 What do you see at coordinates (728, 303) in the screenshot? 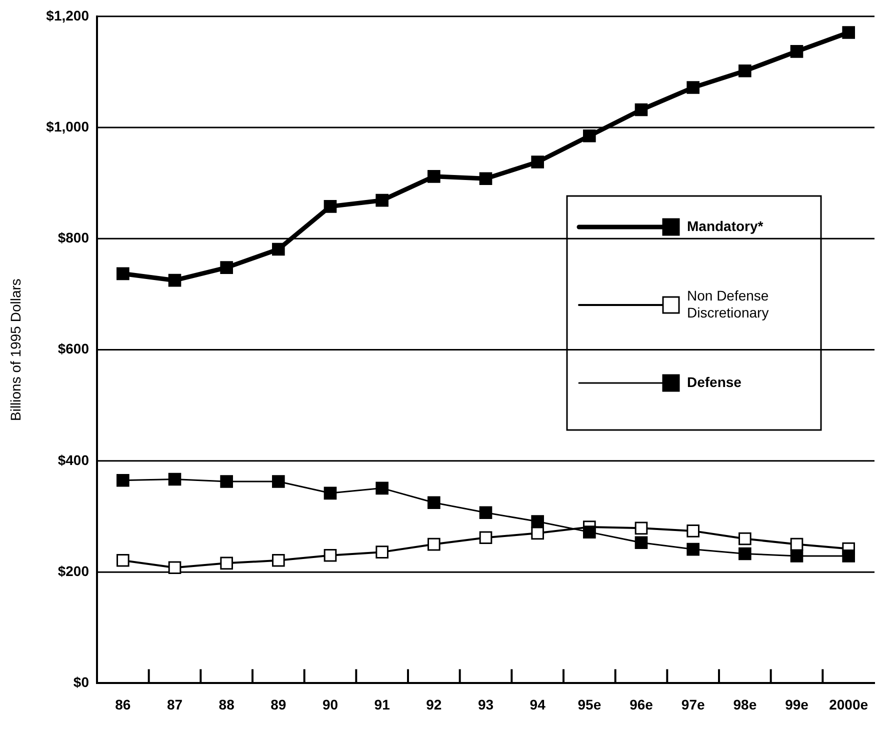
I see `legend-label: Non Defense Discretionary` at bounding box center [728, 303].